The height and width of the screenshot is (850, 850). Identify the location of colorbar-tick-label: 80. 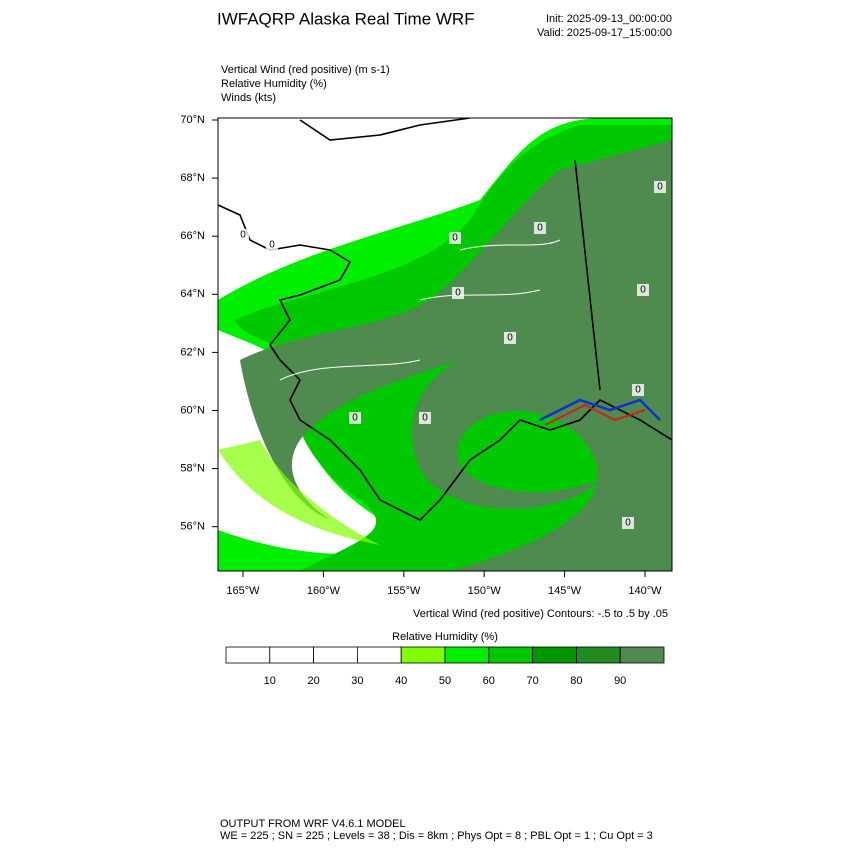
(576, 681).